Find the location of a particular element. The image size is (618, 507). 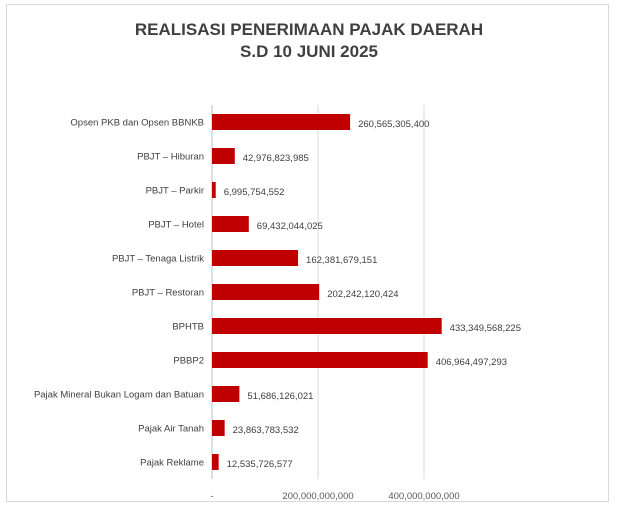

category-label: PBJT – Restoran is located at coordinates (168, 293).